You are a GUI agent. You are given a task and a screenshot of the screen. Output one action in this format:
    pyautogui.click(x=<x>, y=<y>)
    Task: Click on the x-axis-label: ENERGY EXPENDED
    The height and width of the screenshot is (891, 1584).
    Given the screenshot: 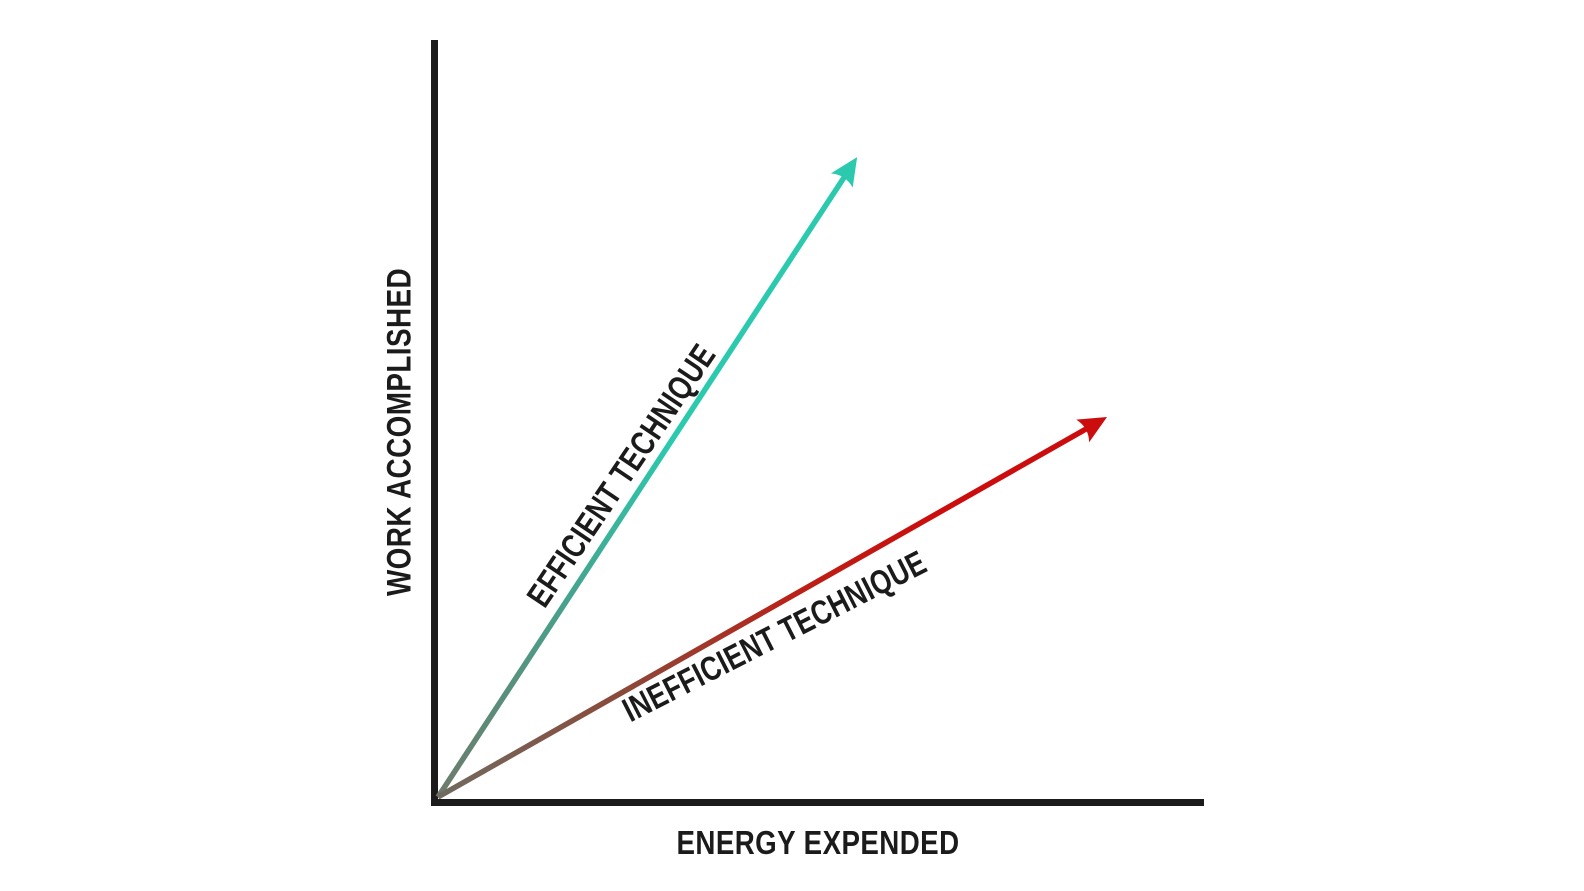 What is the action you would take?
    pyautogui.click(x=818, y=842)
    